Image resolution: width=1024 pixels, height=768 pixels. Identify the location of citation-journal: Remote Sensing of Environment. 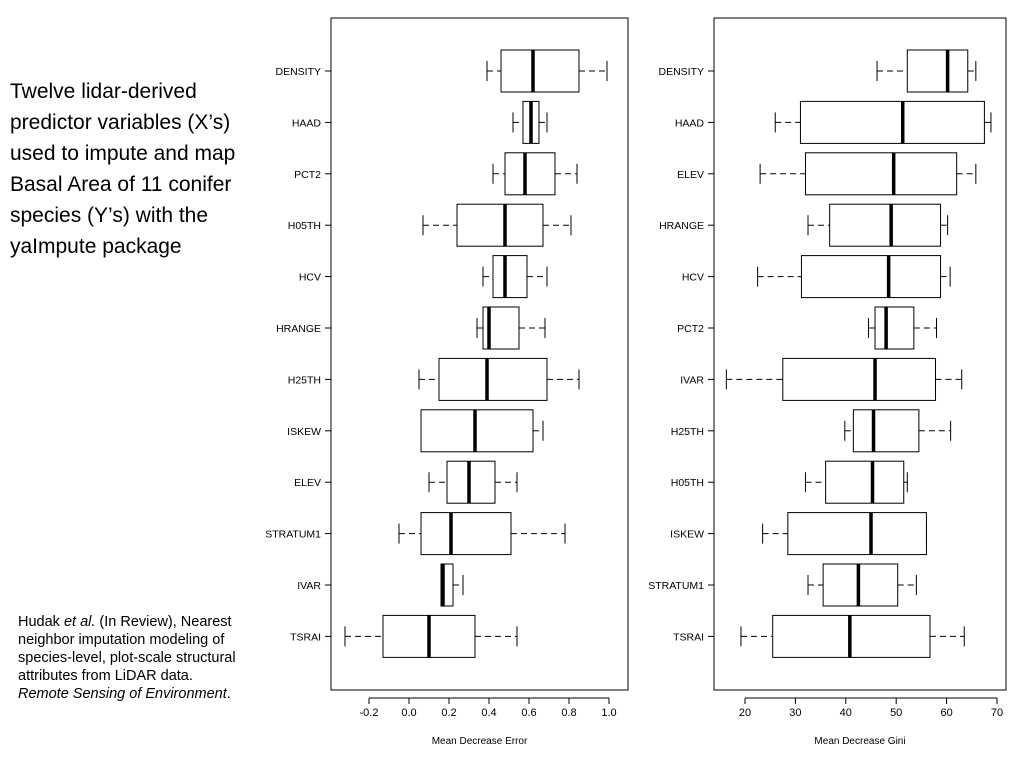
(122, 694).